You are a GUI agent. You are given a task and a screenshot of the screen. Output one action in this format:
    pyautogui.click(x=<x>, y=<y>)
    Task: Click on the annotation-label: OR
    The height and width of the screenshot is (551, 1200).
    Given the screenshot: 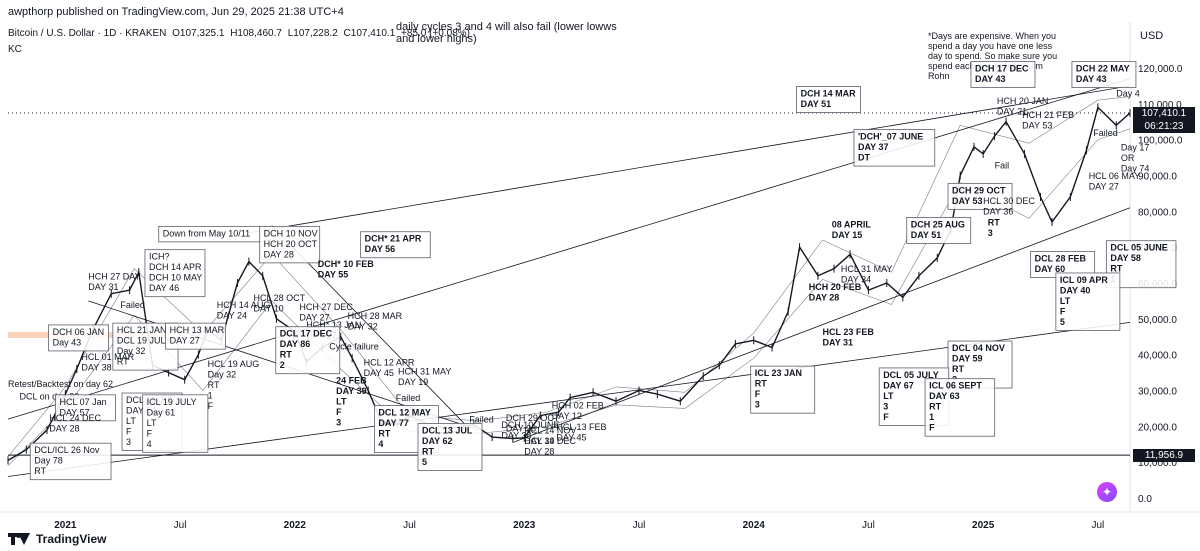 What is the action you would take?
    pyautogui.click(x=1128, y=158)
    